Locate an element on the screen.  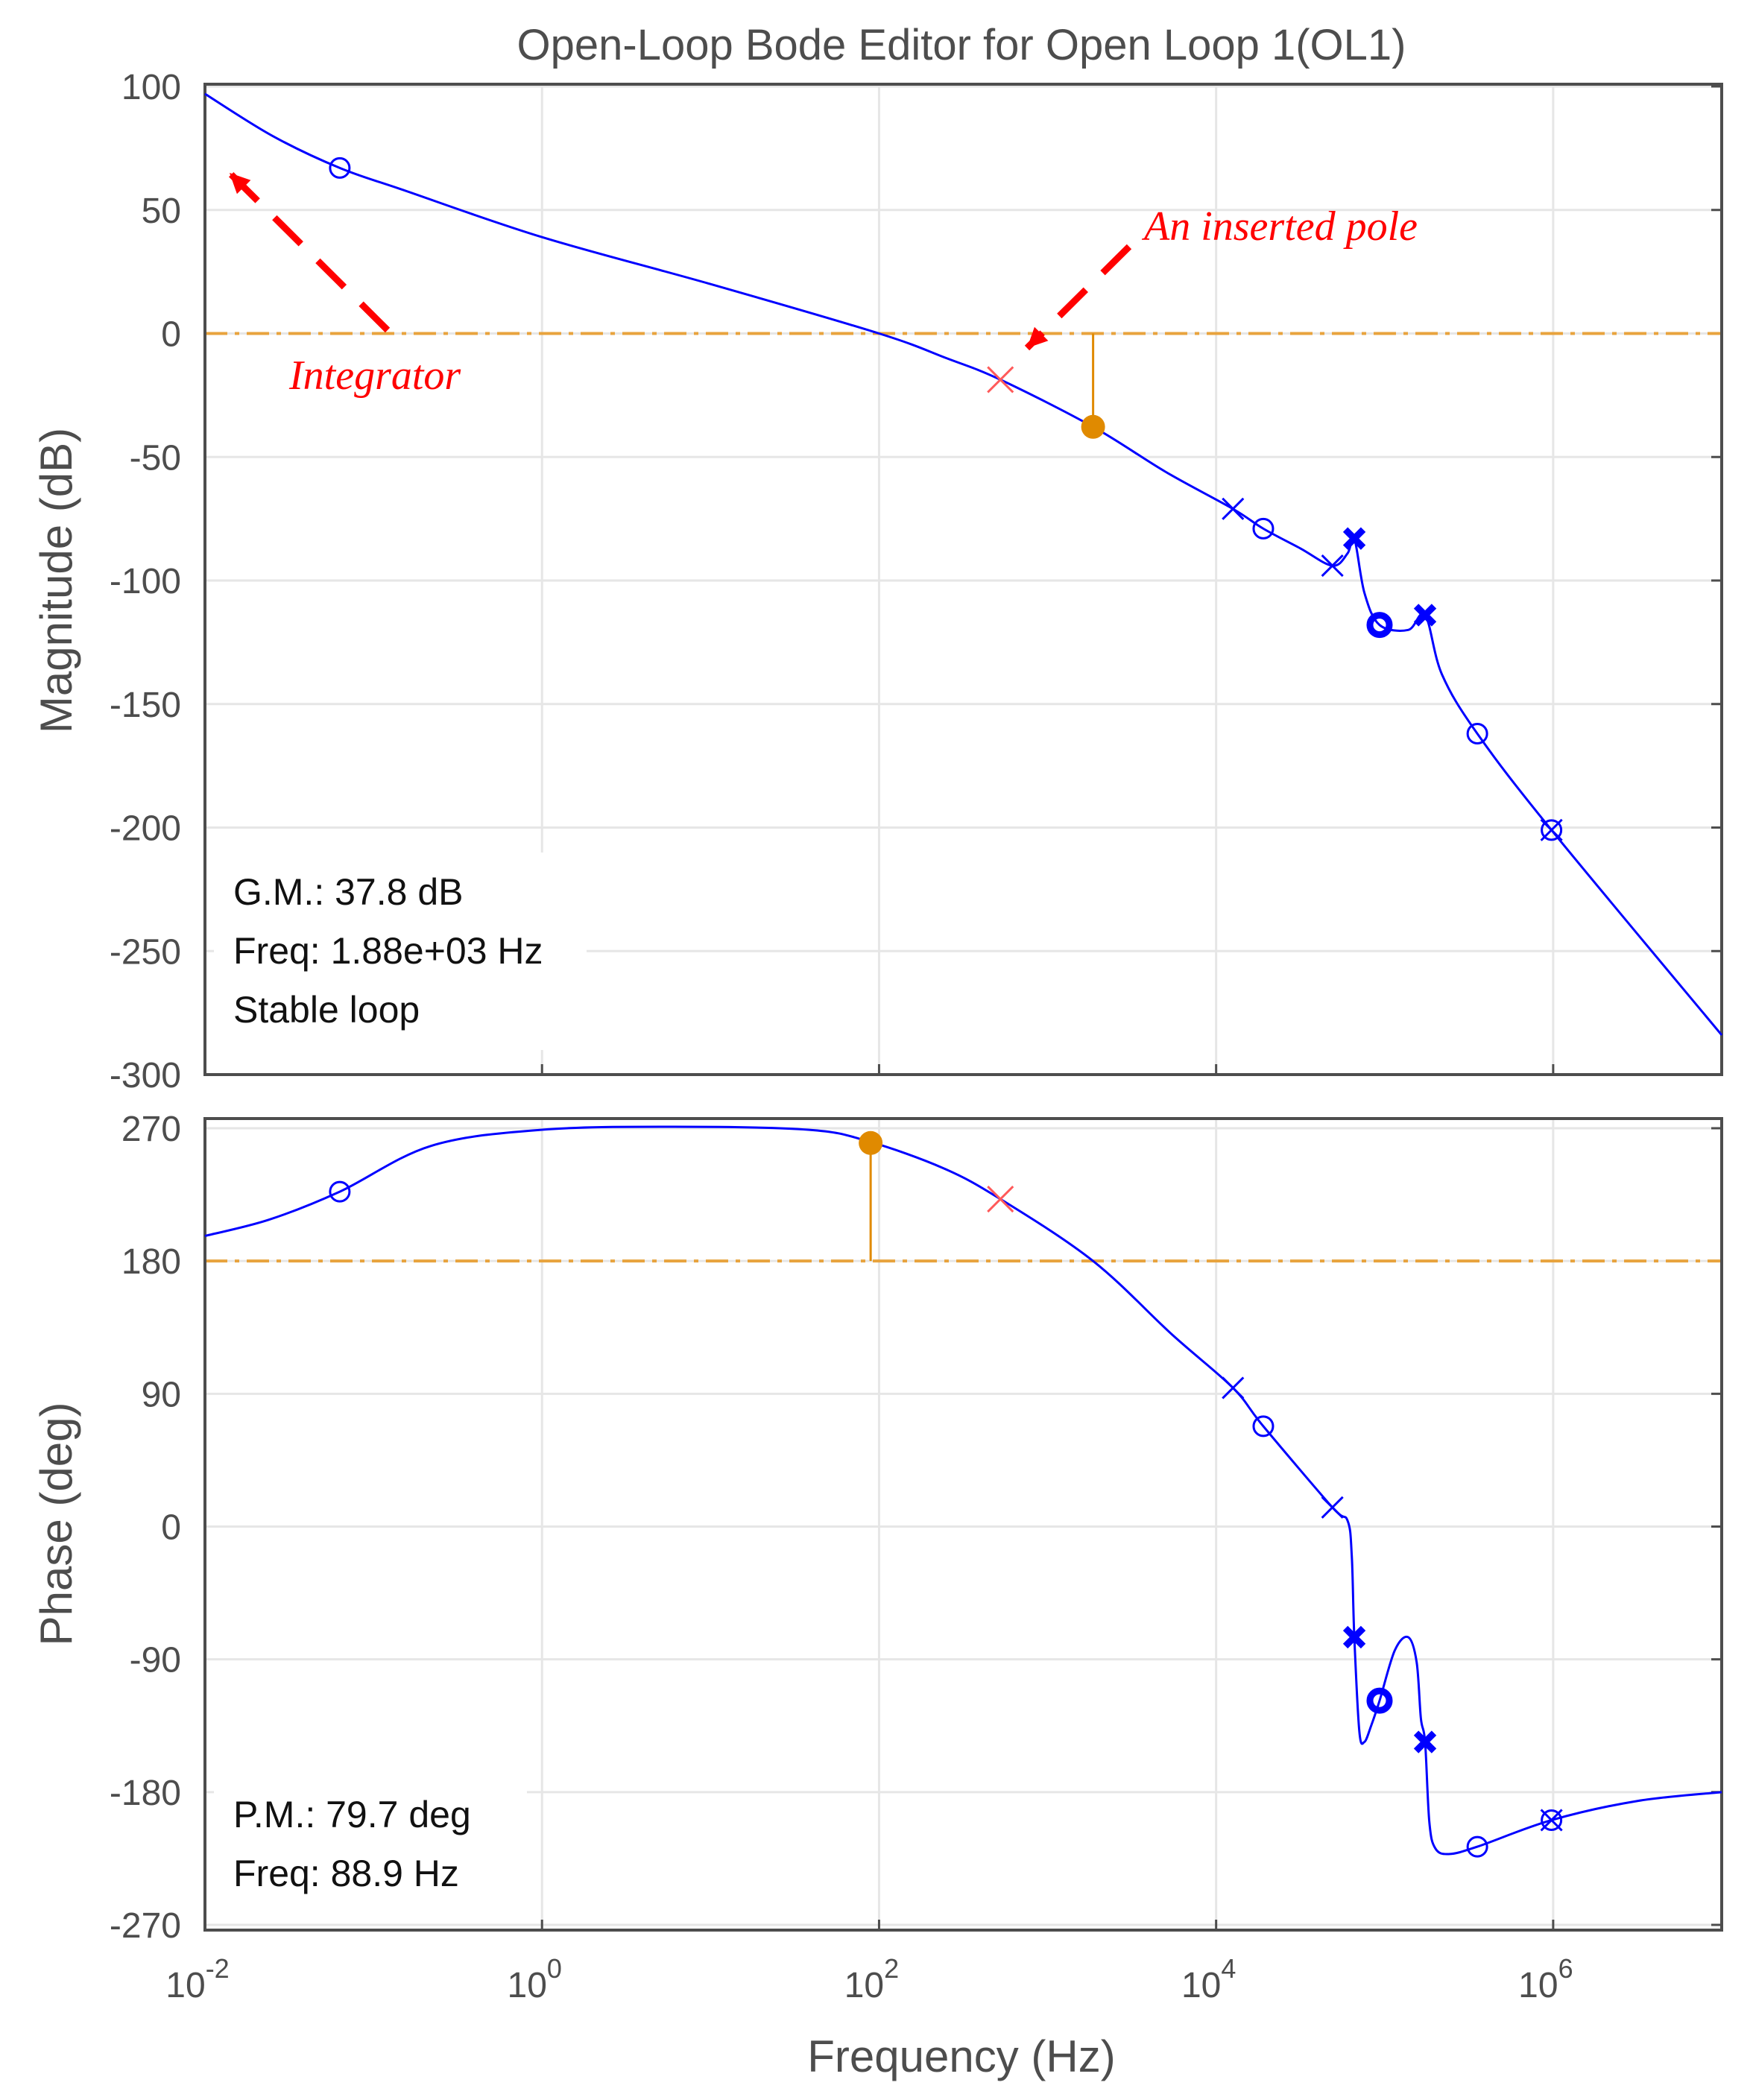
y-tick-label: 180 is located at coordinates (151, 1262).